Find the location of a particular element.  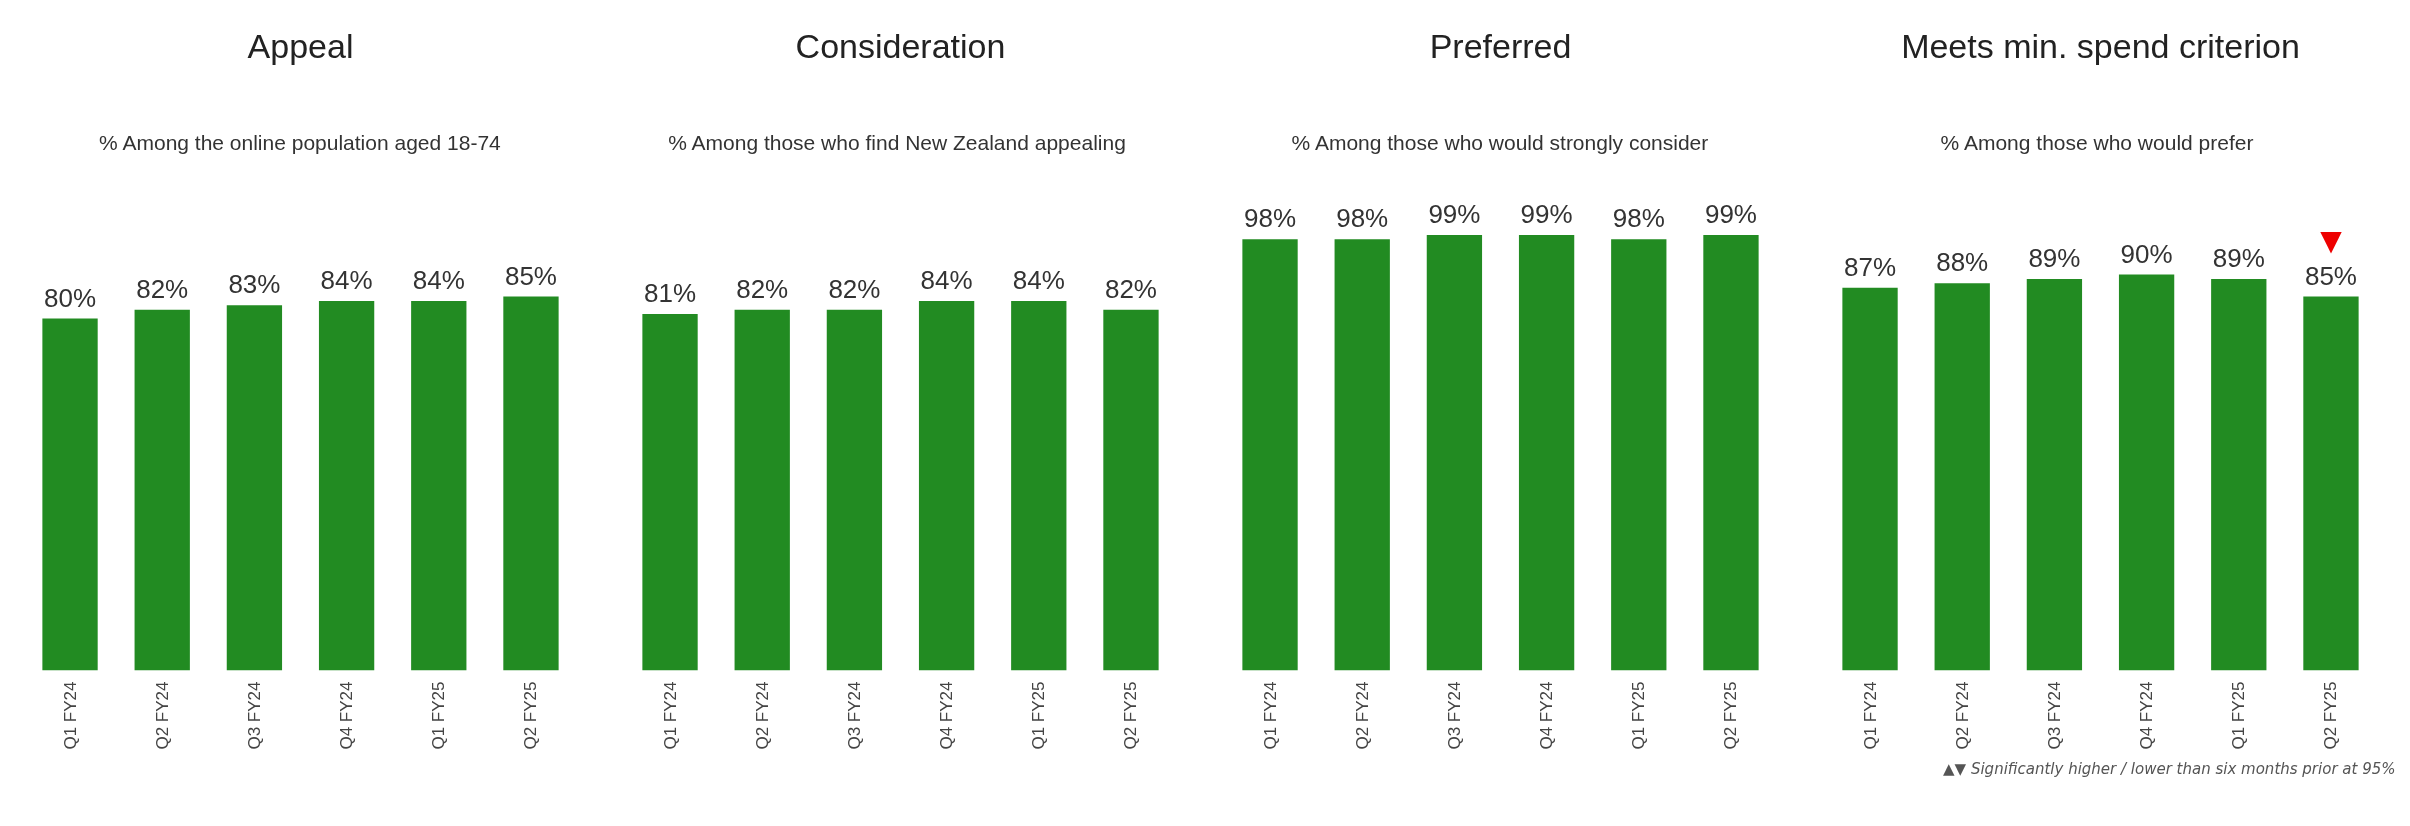

data-label: 90% is located at coordinates (2146, 253).